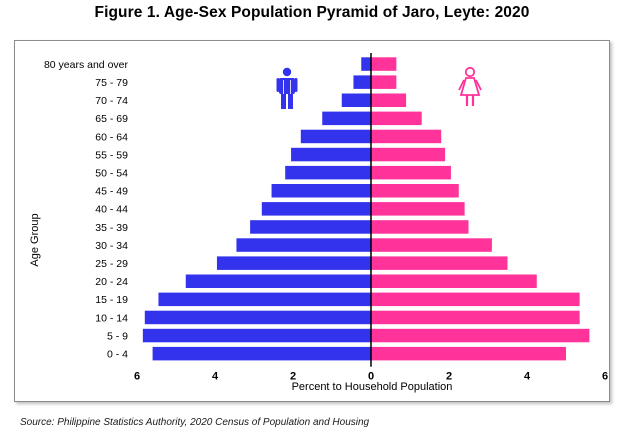 Image resolution: width=624 pixels, height=434 pixels. What do you see at coordinates (111, 119) in the screenshot?
I see `y-tick-label: 65 - 69` at bounding box center [111, 119].